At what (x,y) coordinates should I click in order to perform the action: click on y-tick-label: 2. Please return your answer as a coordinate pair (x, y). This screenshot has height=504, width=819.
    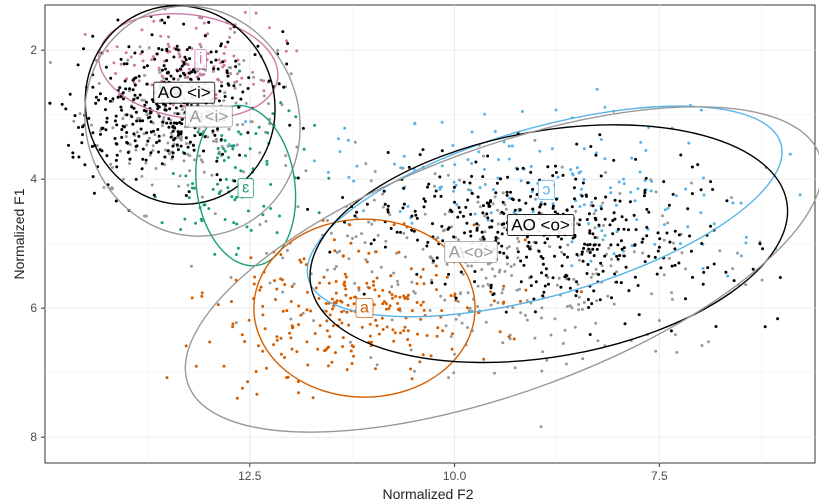
    Looking at the image, I should click on (33, 50).